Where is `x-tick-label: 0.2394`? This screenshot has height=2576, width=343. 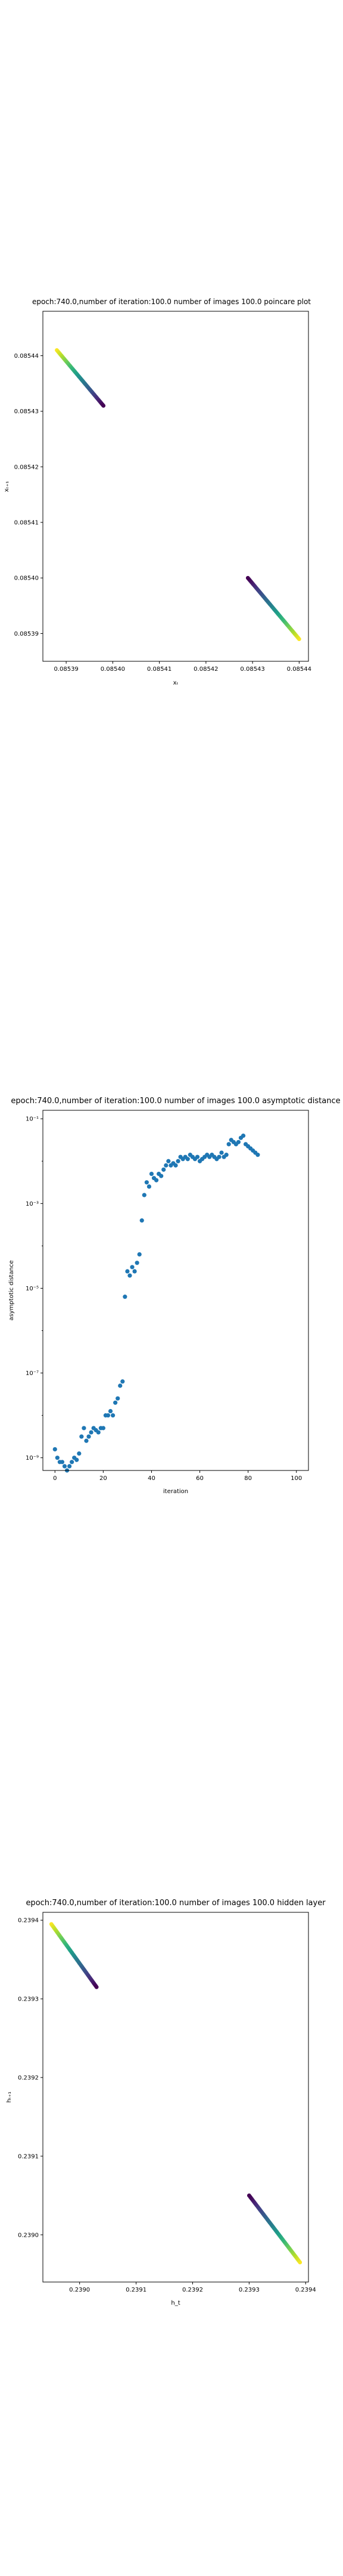
x-tick-label: 0.2394 is located at coordinates (305, 2290).